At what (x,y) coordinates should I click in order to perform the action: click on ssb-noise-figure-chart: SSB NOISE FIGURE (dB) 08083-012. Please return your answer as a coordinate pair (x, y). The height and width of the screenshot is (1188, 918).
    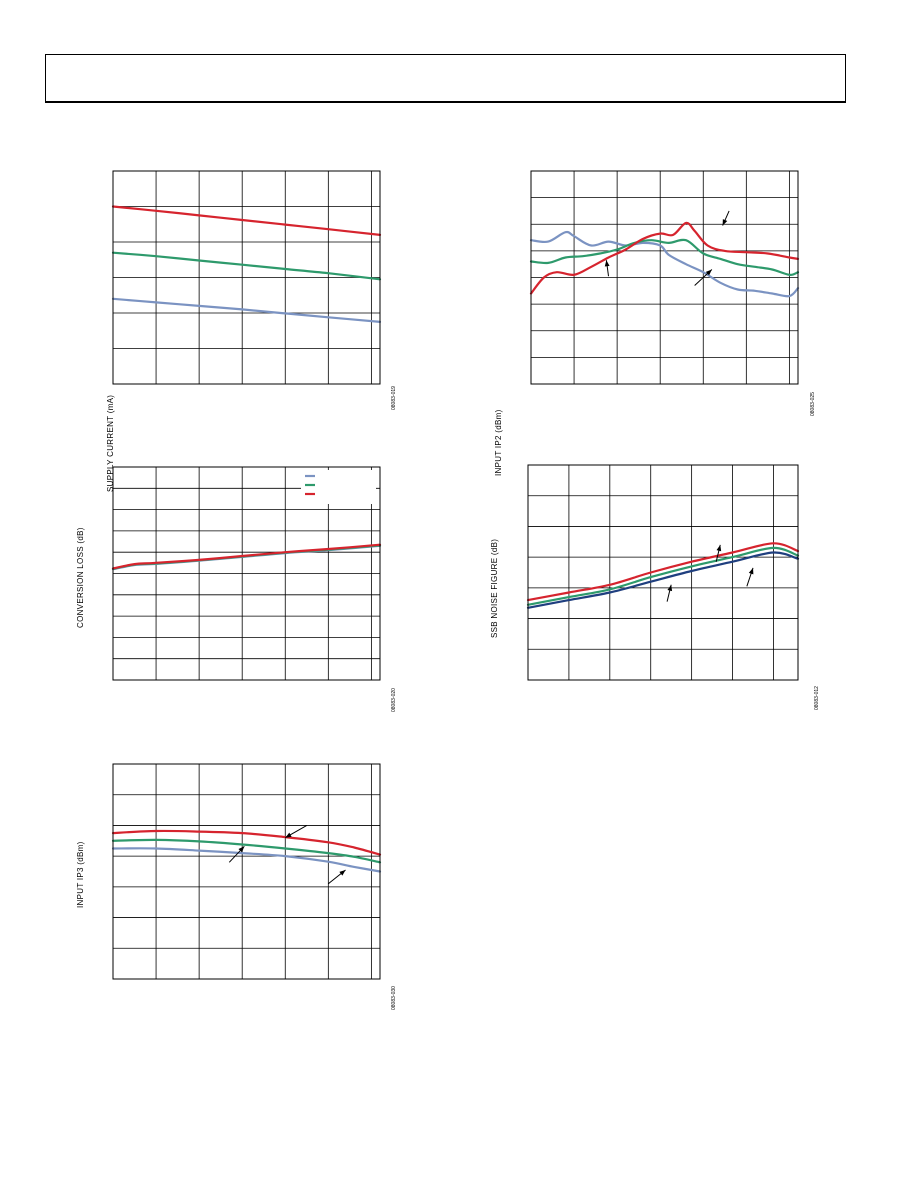
    Looking at the image, I should click on (648, 593).